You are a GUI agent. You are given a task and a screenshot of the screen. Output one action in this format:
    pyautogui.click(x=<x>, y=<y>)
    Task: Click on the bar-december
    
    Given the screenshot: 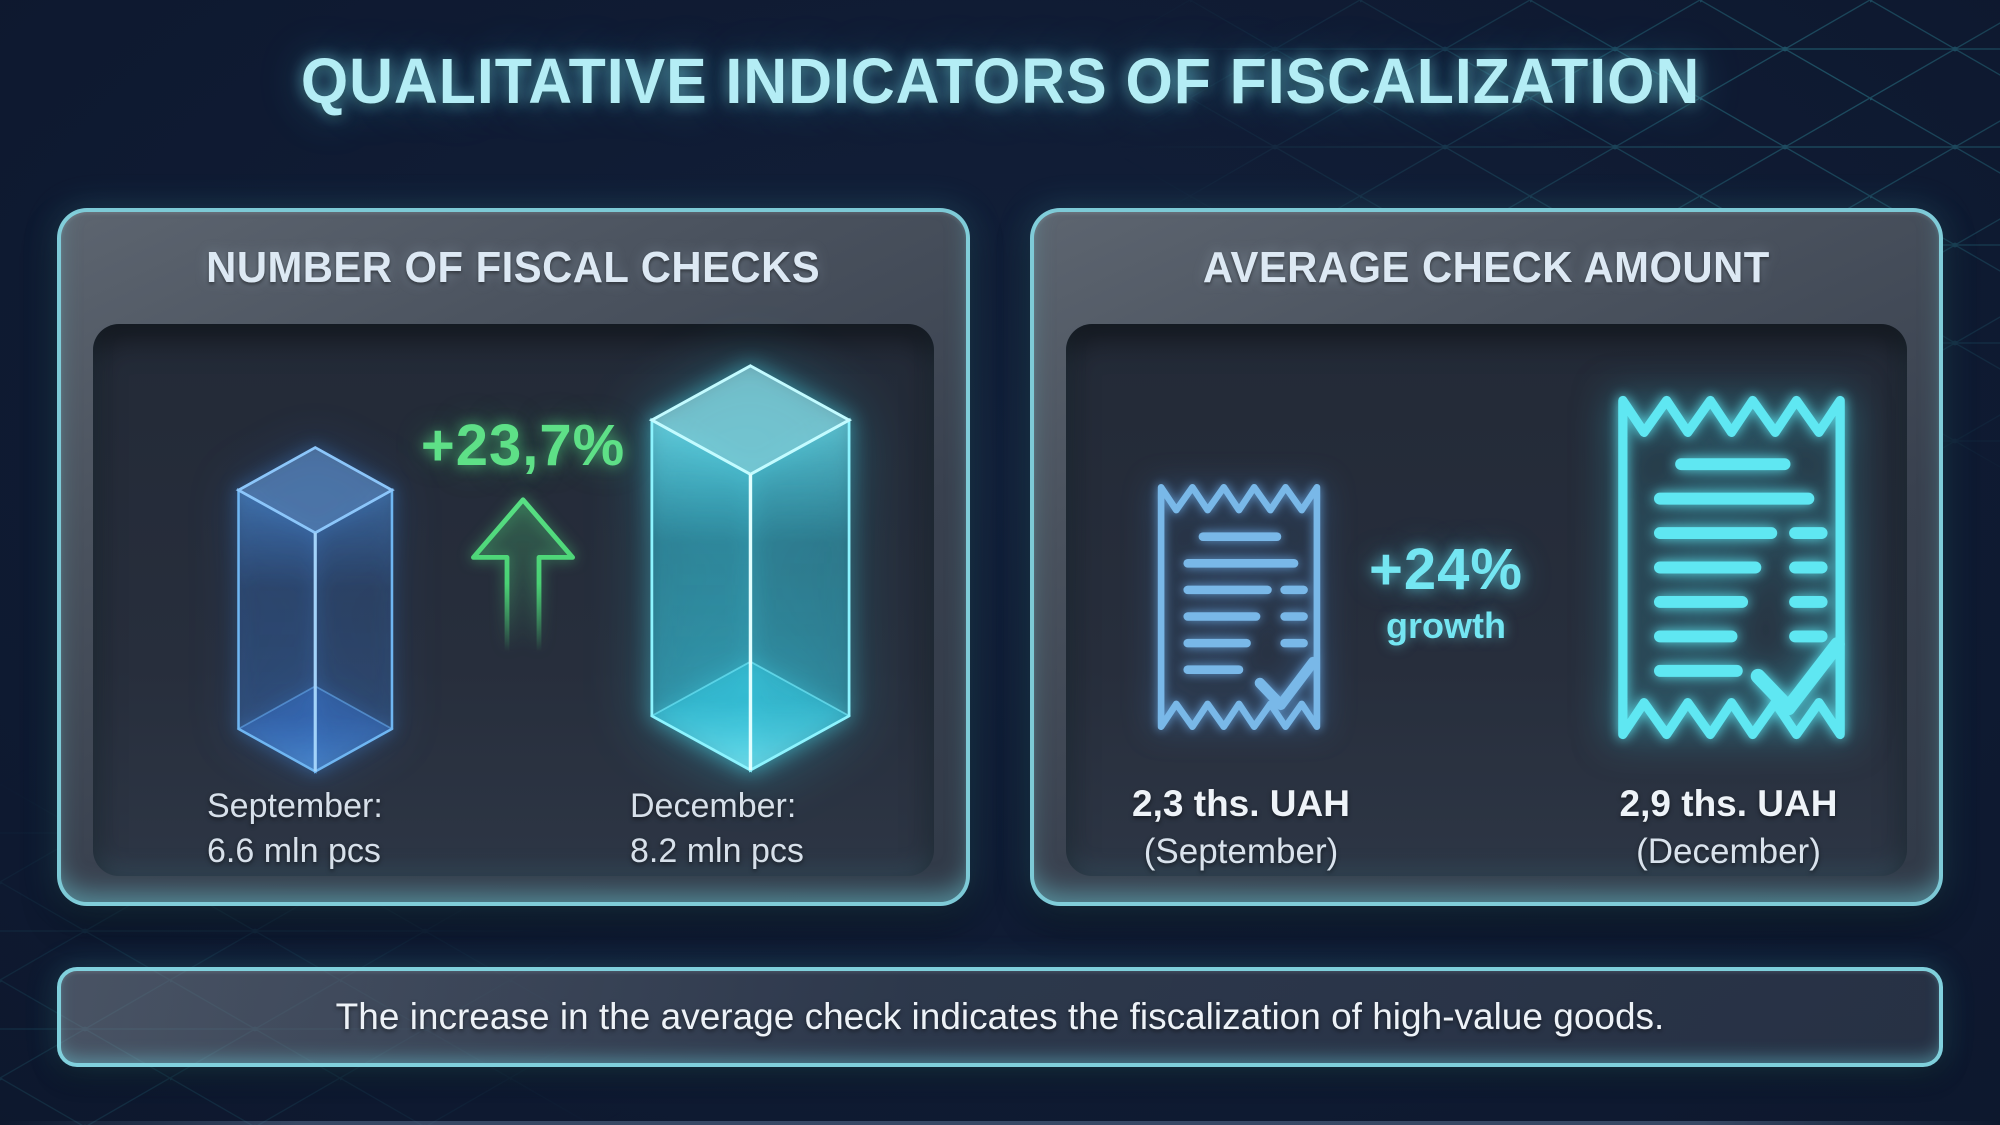 What is the action you would take?
    pyautogui.click(x=750, y=568)
    